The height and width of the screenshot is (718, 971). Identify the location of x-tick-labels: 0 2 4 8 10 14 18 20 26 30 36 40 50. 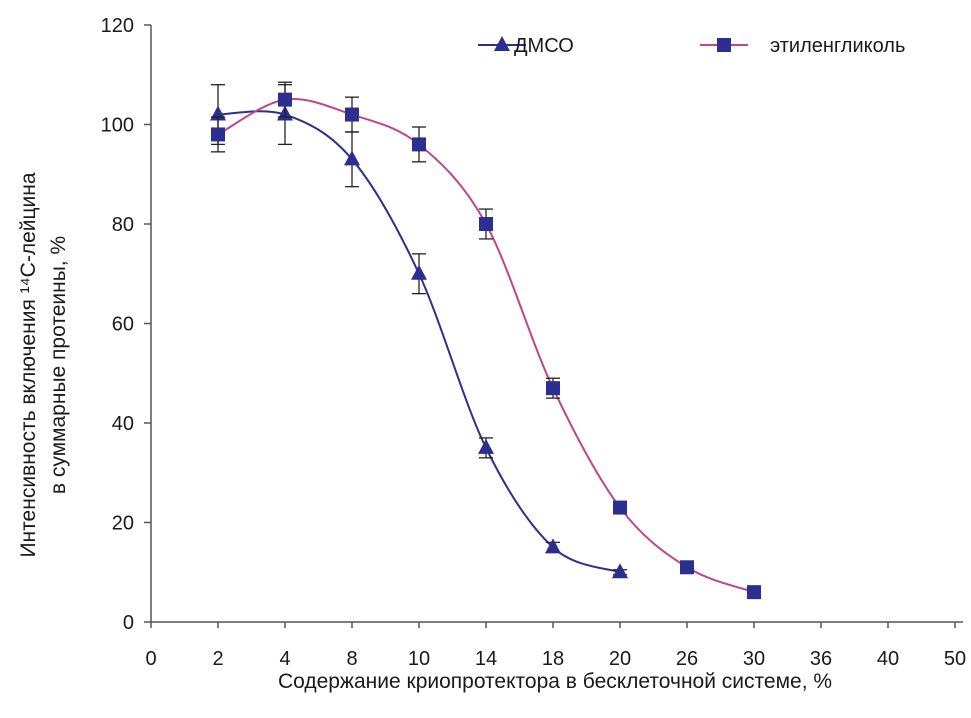
(555, 659).